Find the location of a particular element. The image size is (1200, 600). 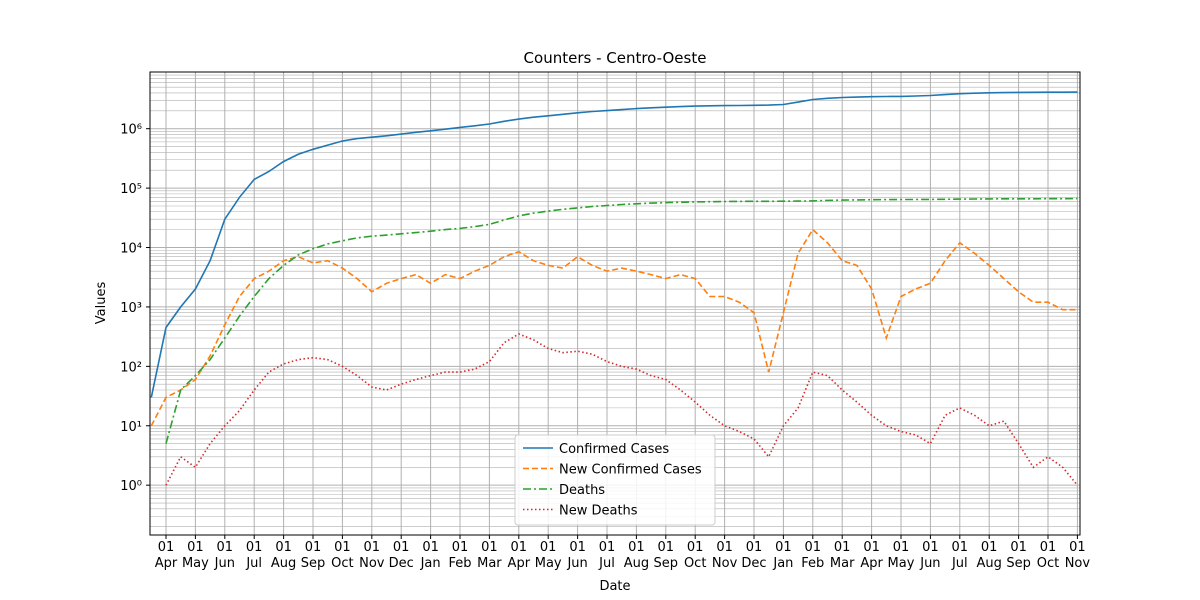

y-tick-label: 10¹ is located at coordinates (131, 427).